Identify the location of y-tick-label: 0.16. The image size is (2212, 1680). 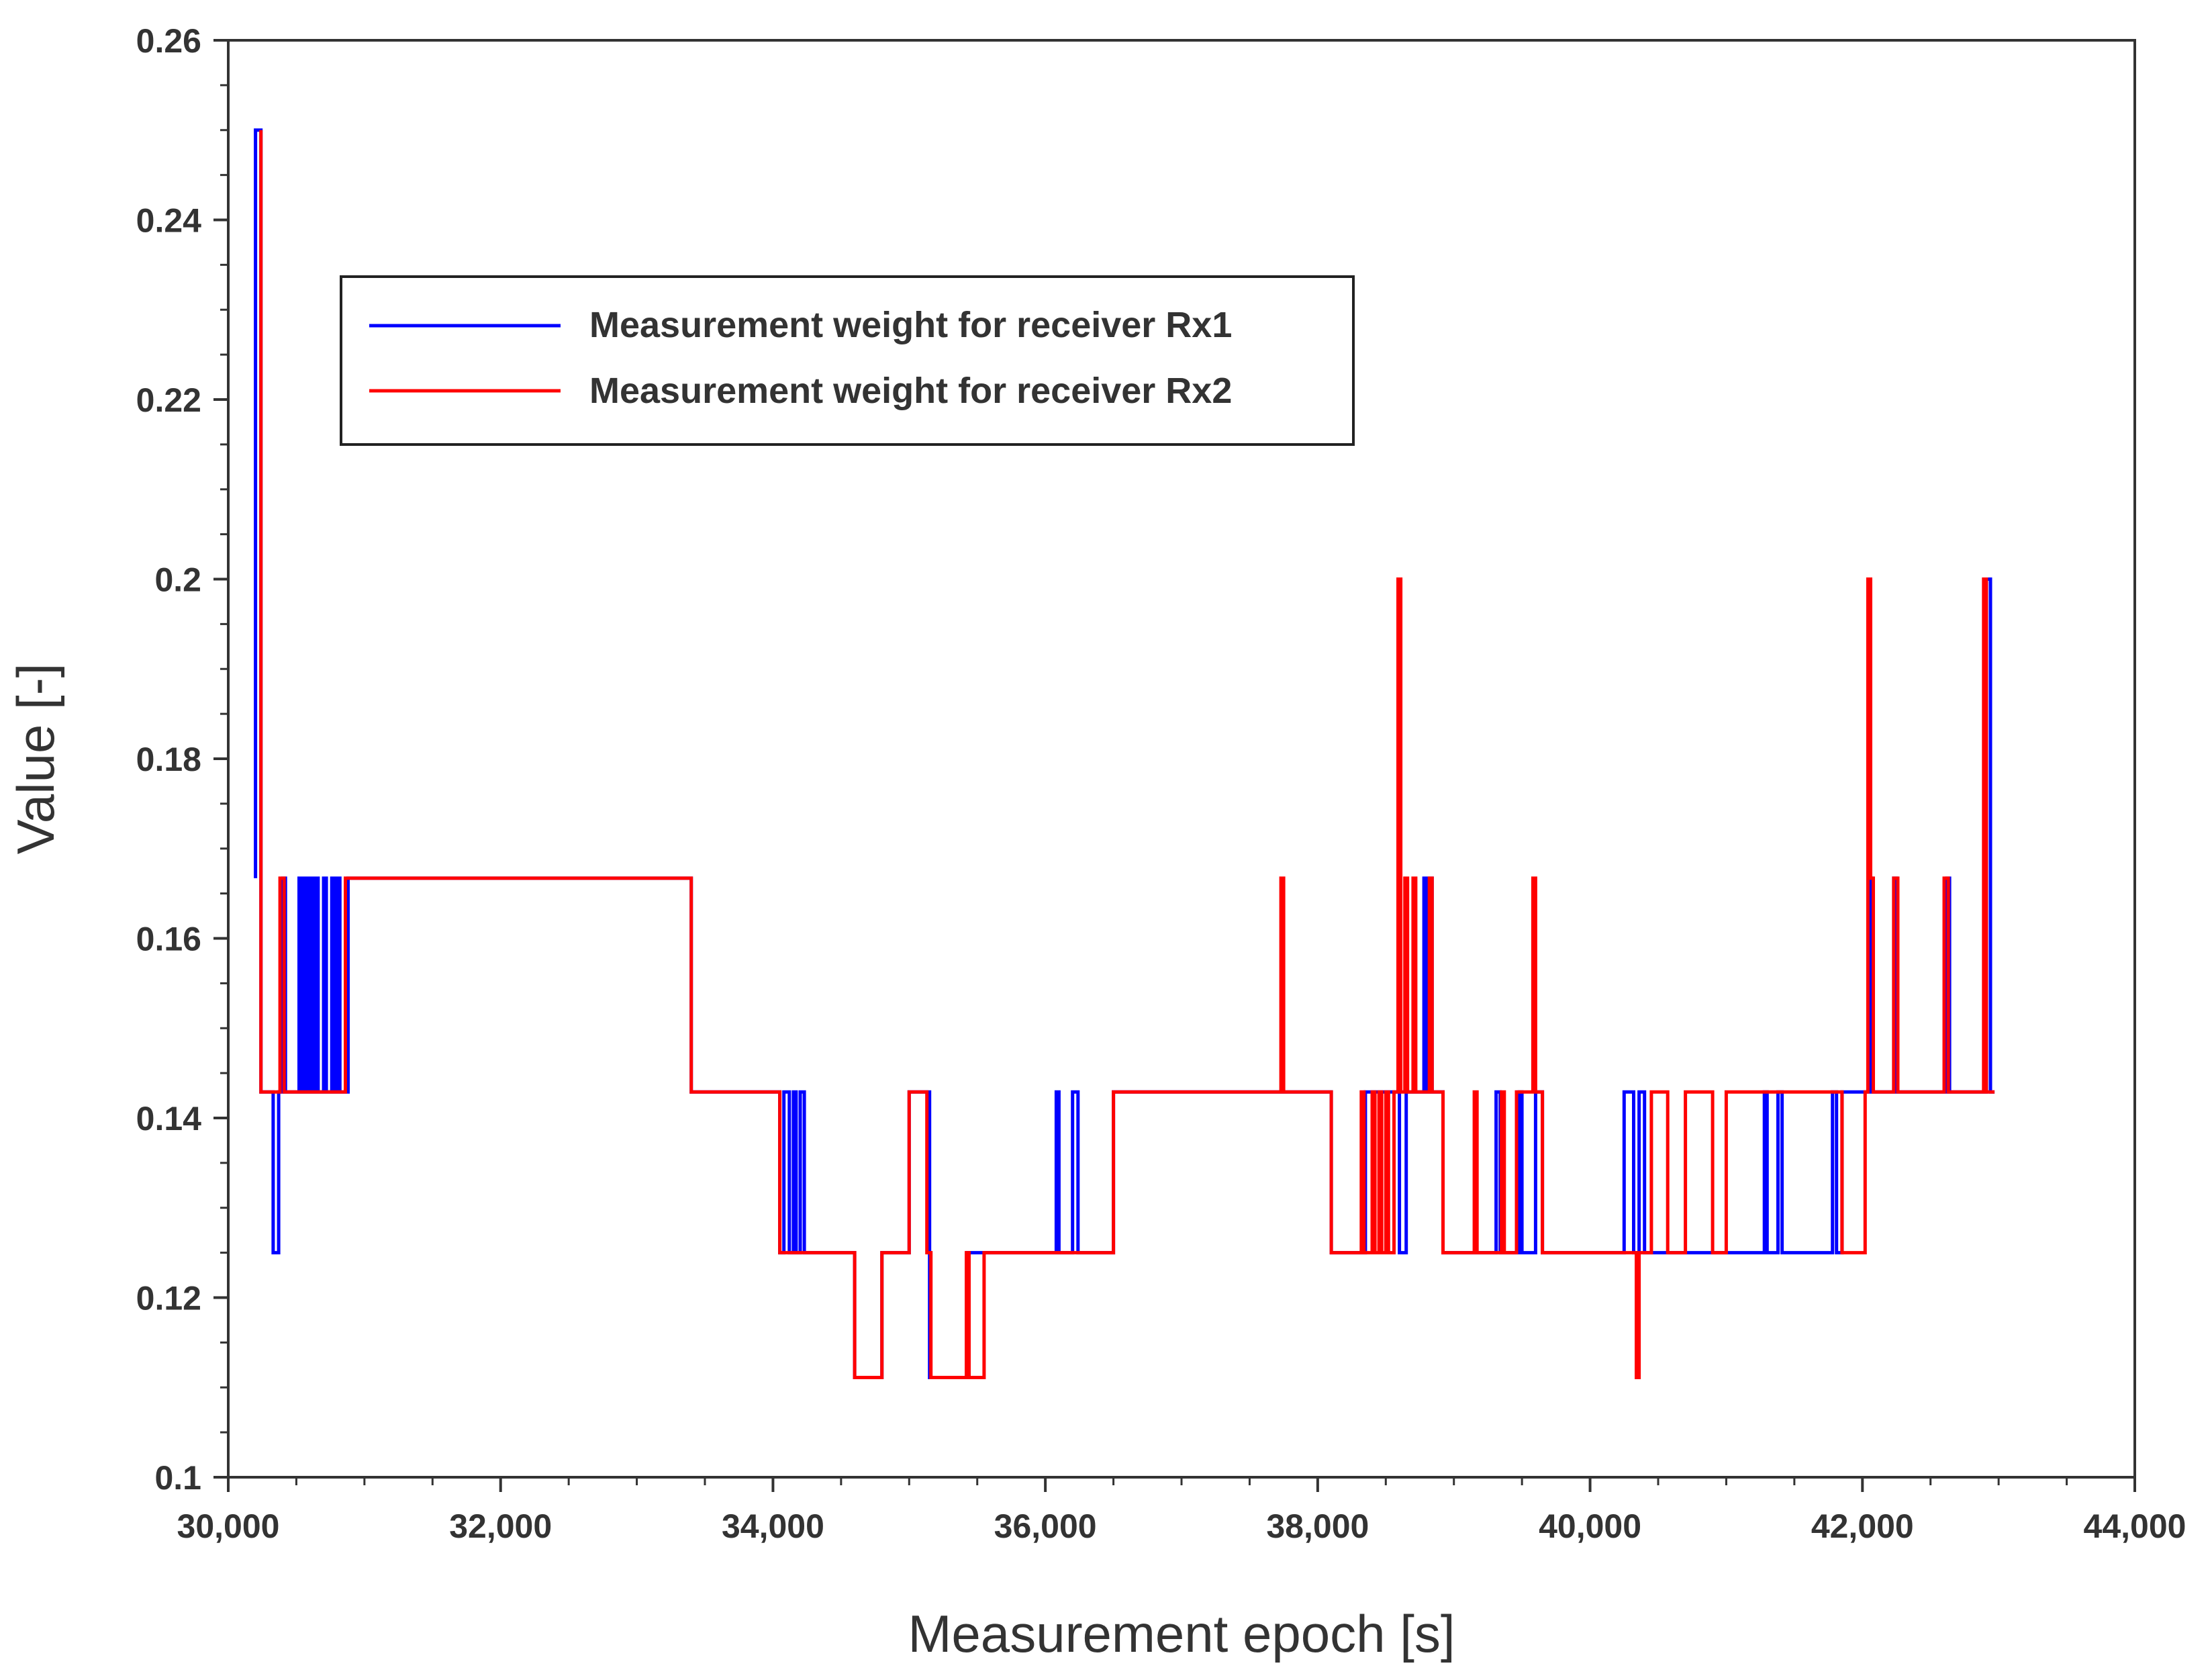
(168, 940).